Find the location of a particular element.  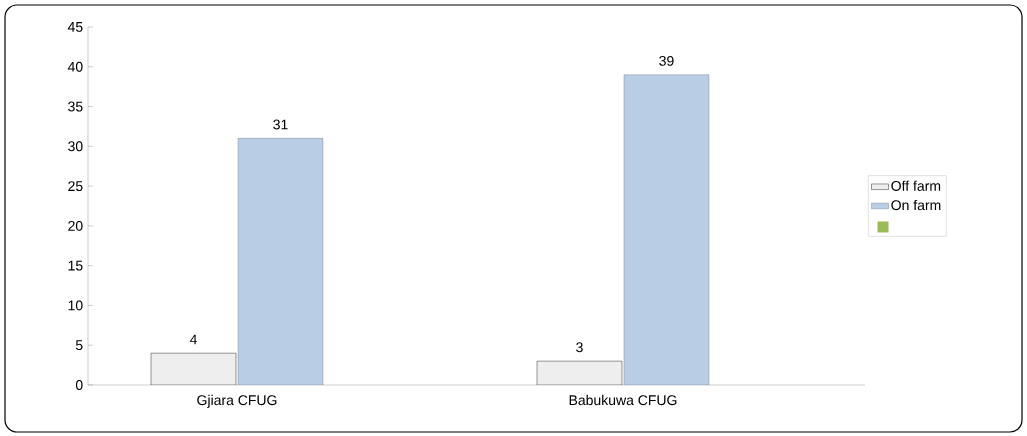

data-label: 4 is located at coordinates (193, 339).